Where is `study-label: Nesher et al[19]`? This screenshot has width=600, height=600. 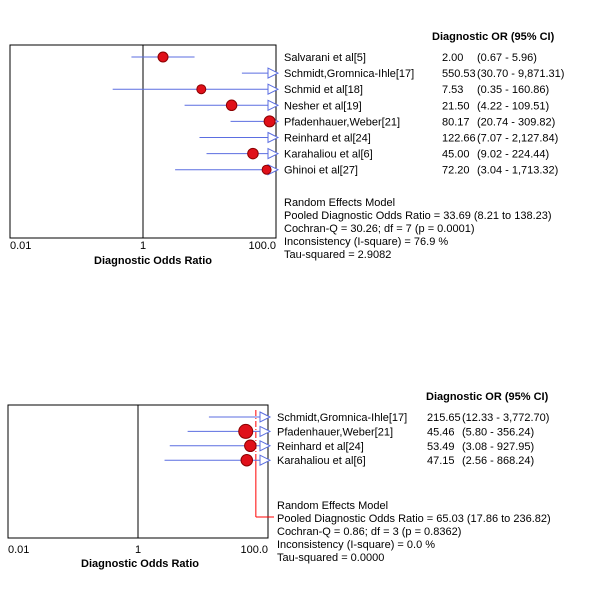 study-label: Nesher et al[19] is located at coordinates (323, 106).